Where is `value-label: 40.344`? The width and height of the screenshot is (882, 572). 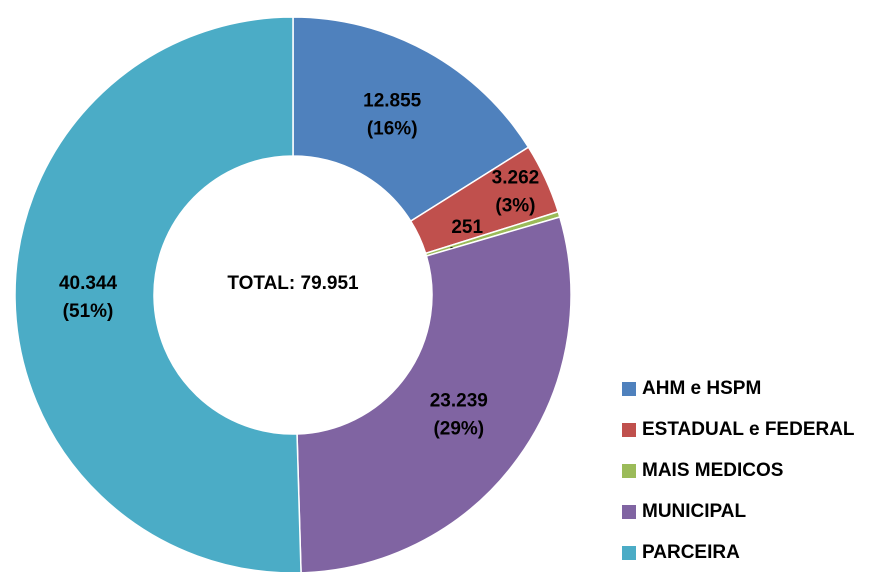
value-label: 40.344 is located at coordinates (88, 283).